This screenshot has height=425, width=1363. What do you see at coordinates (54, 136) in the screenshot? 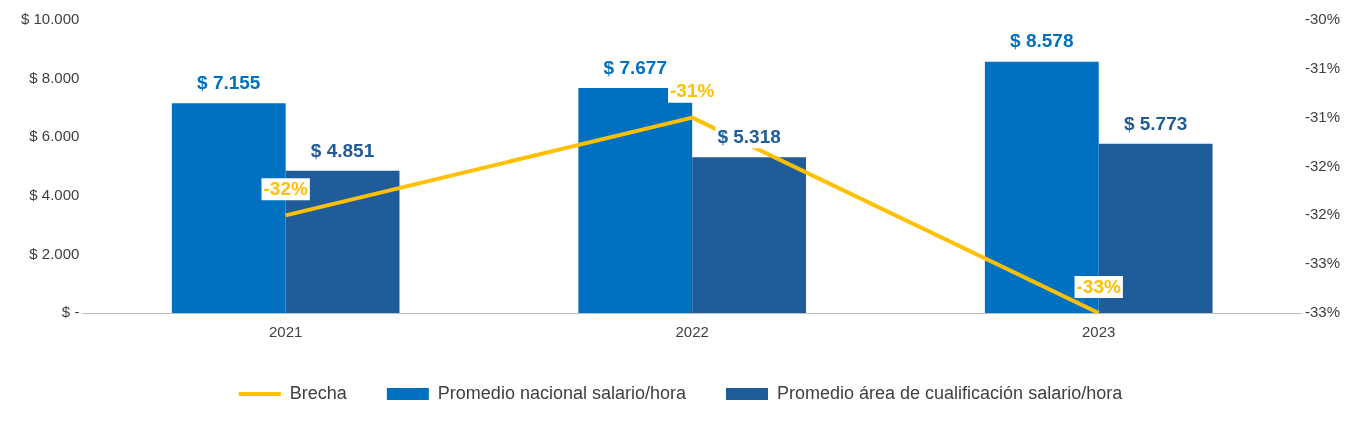
I see `y-tick-label: $ 6.000` at bounding box center [54, 136].